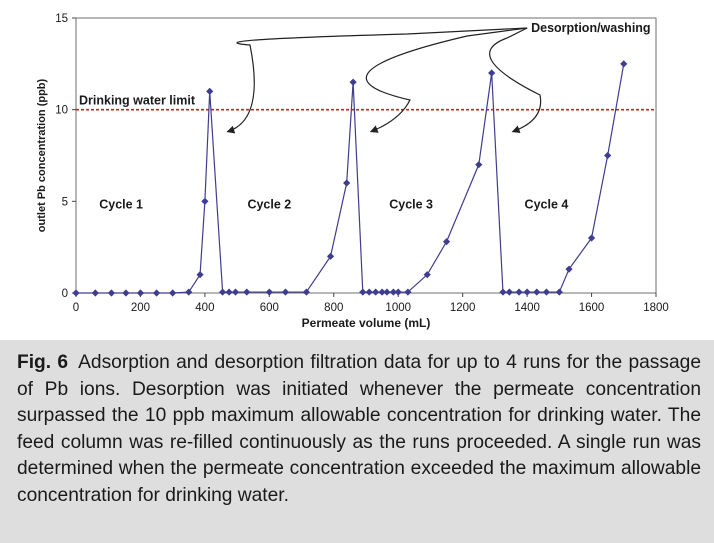  Describe the element at coordinates (333, 308) in the screenshot. I see `x-tick-label: 800` at that location.